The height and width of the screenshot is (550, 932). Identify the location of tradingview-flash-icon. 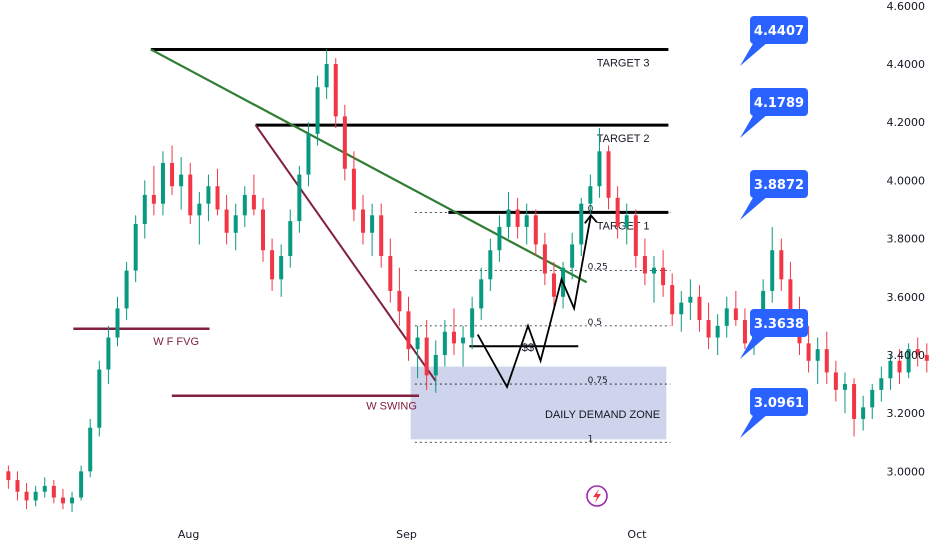
(597, 496).